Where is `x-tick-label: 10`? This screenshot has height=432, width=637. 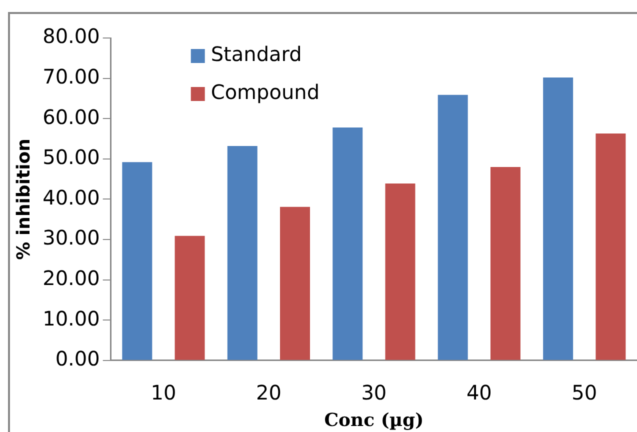 x-tick-label: 10 is located at coordinates (163, 392).